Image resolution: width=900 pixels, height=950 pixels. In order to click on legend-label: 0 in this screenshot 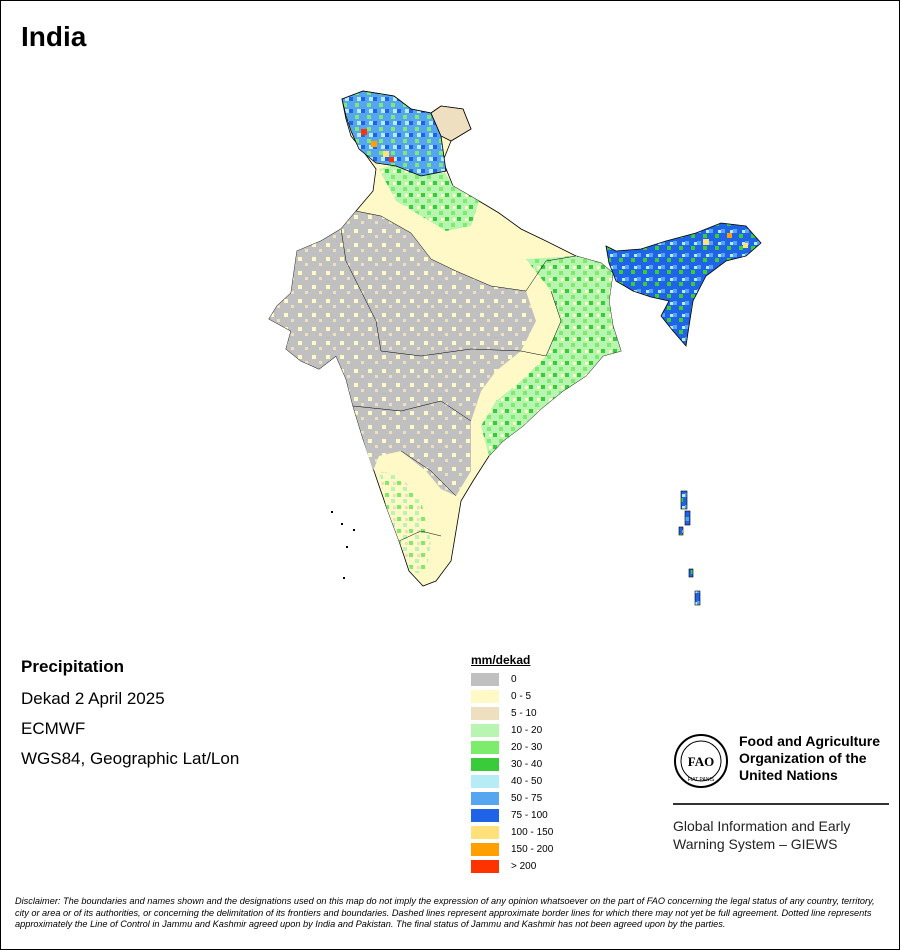, I will do `click(514, 679)`.